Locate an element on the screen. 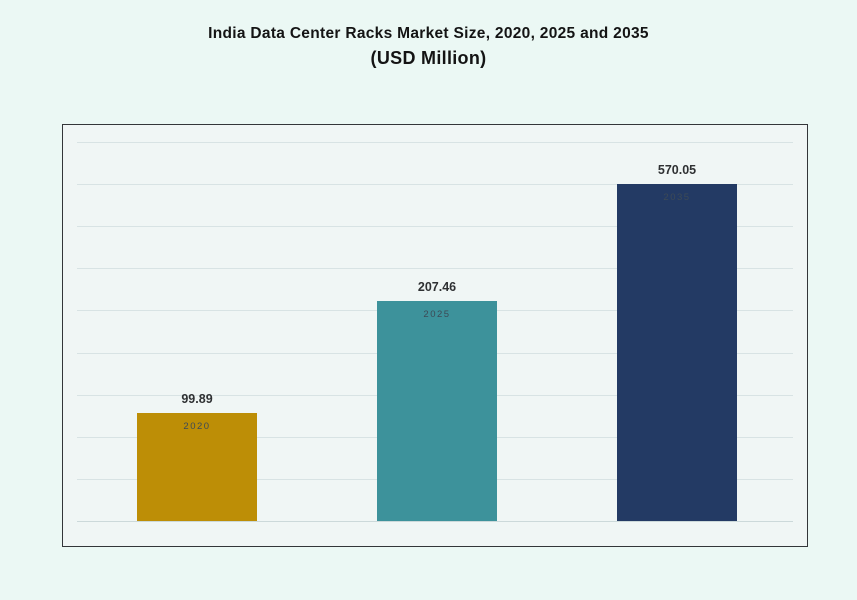  x-axis-baseline is located at coordinates (435, 521).